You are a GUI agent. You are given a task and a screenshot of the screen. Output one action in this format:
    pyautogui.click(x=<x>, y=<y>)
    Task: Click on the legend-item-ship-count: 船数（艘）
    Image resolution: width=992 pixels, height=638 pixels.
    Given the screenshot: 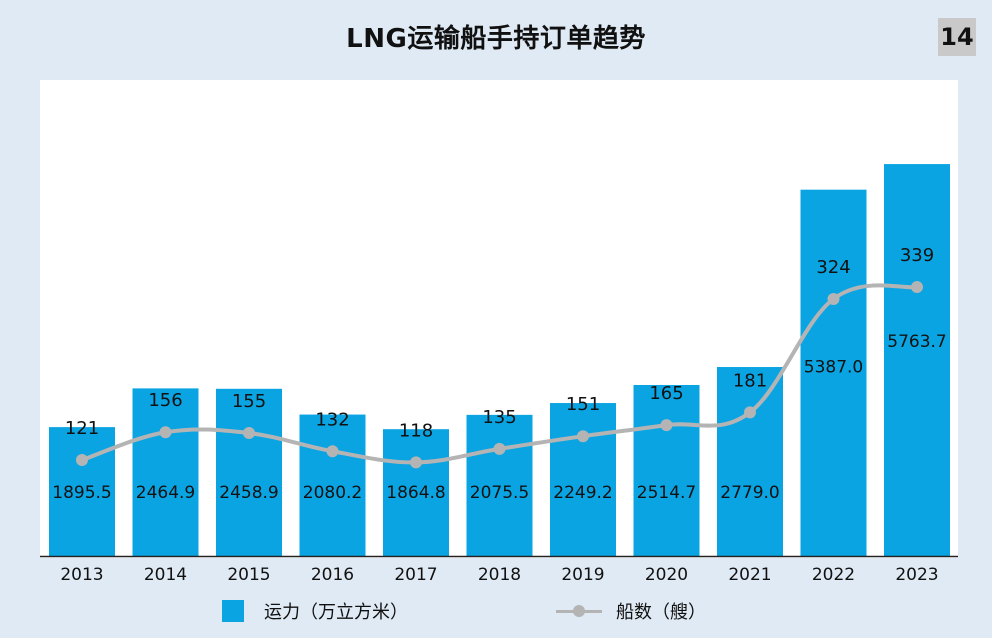 What is the action you would take?
    pyautogui.click(x=631, y=611)
    